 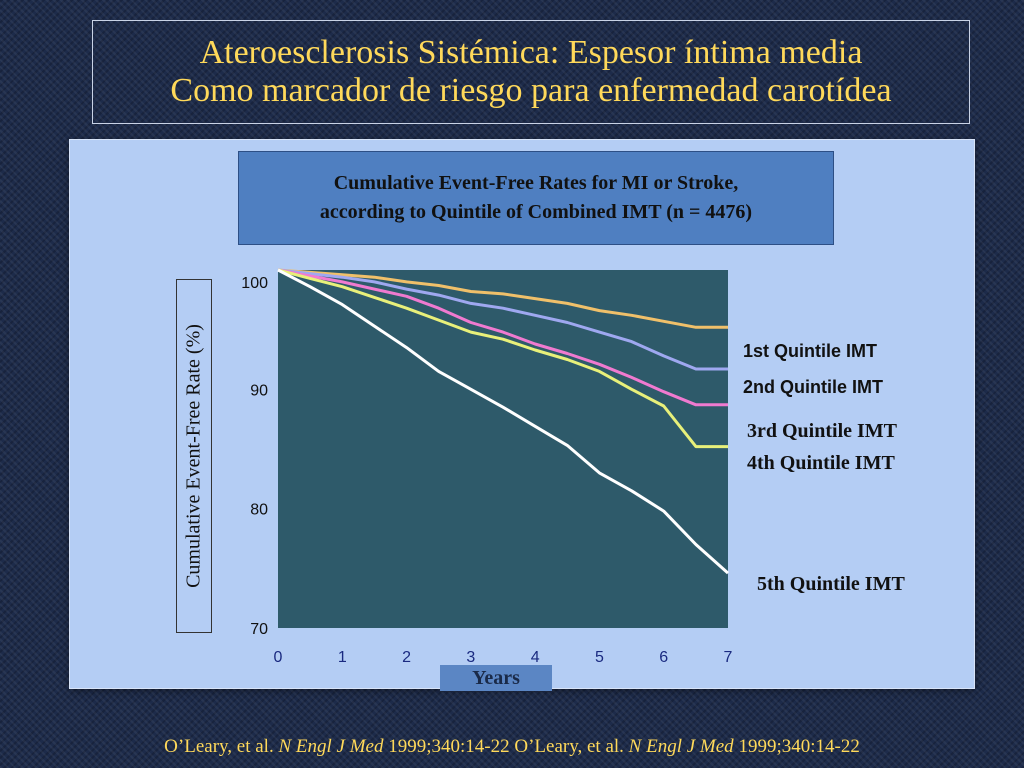 I want to click on x-tick-label-1: 1, so click(x=342, y=657).